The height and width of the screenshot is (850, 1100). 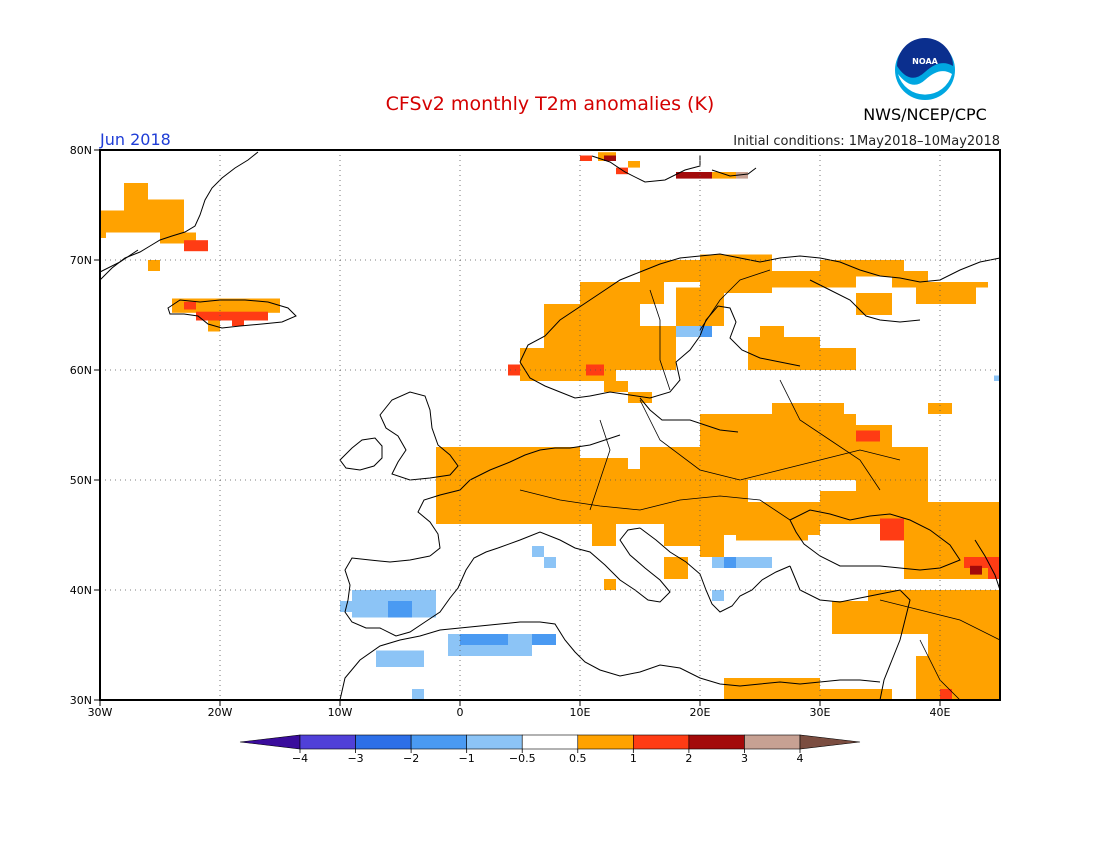 I want to click on colorbar-label: −0.5, so click(x=522, y=758).